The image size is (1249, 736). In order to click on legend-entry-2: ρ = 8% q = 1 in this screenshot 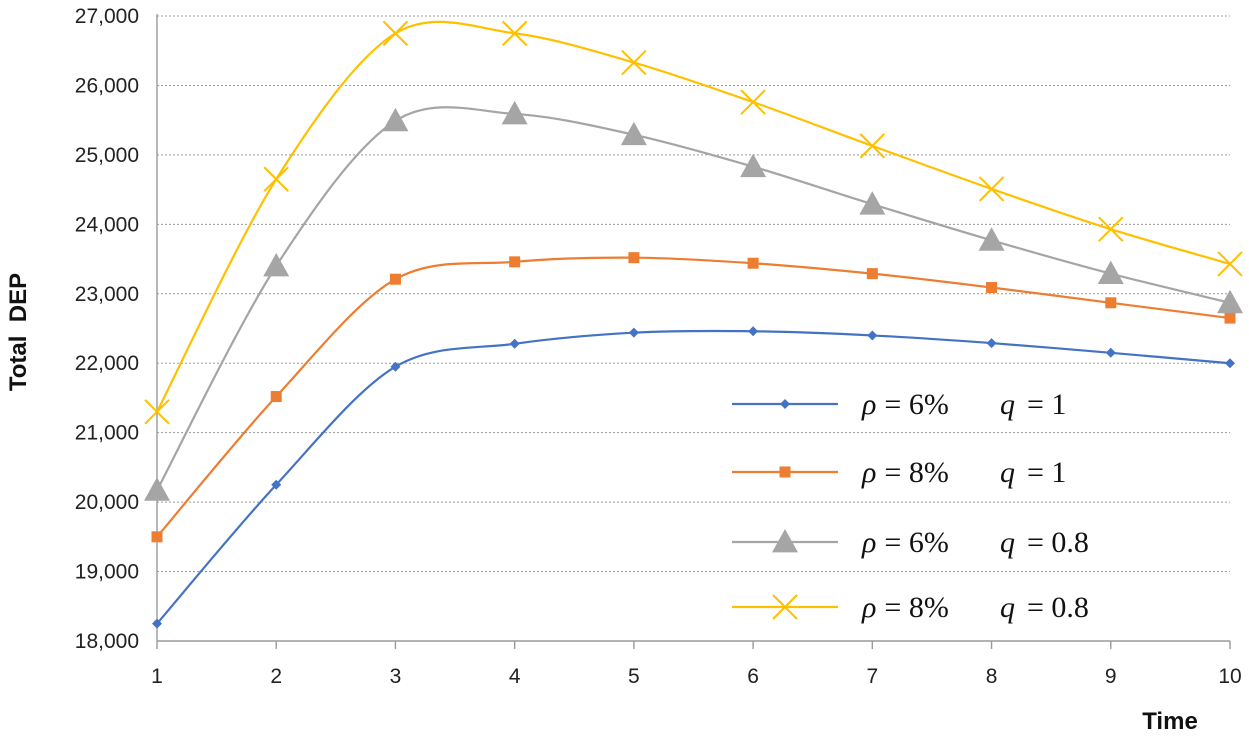, I will do `click(899, 472)`.